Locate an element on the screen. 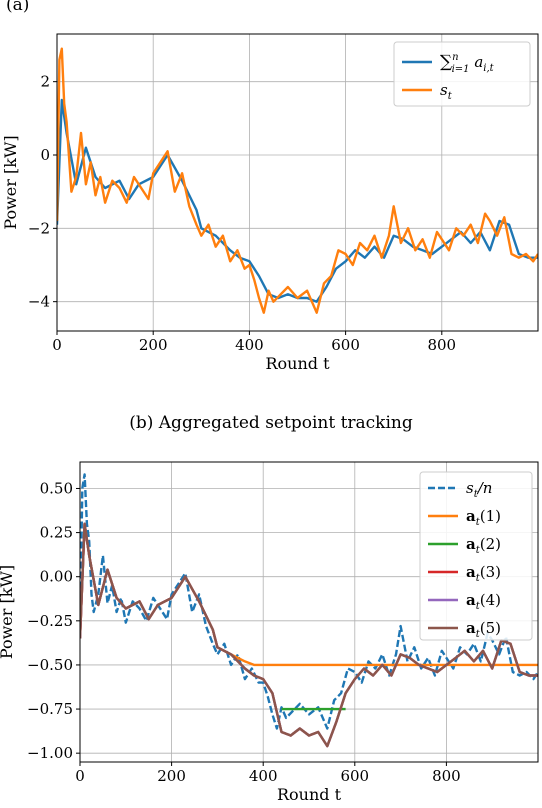 The image size is (542, 808). legend-label: at(4) is located at coordinates (483, 601).